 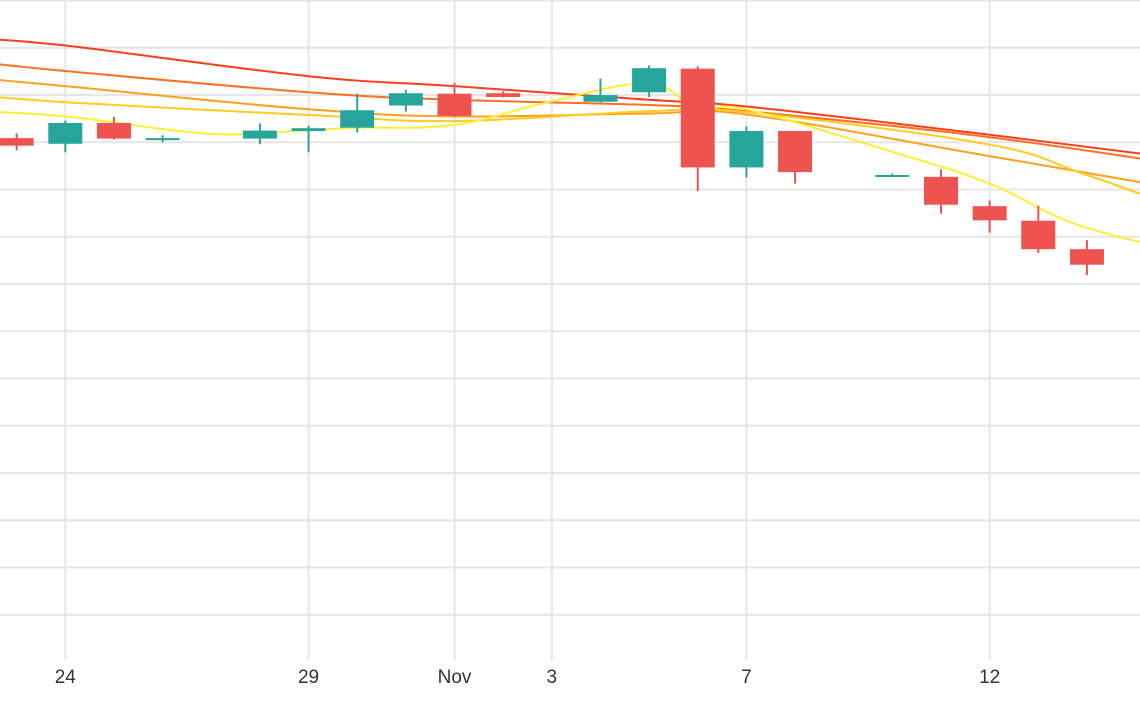 What do you see at coordinates (308, 677) in the screenshot?
I see `x-tick-label: 29` at bounding box center [308, 677].